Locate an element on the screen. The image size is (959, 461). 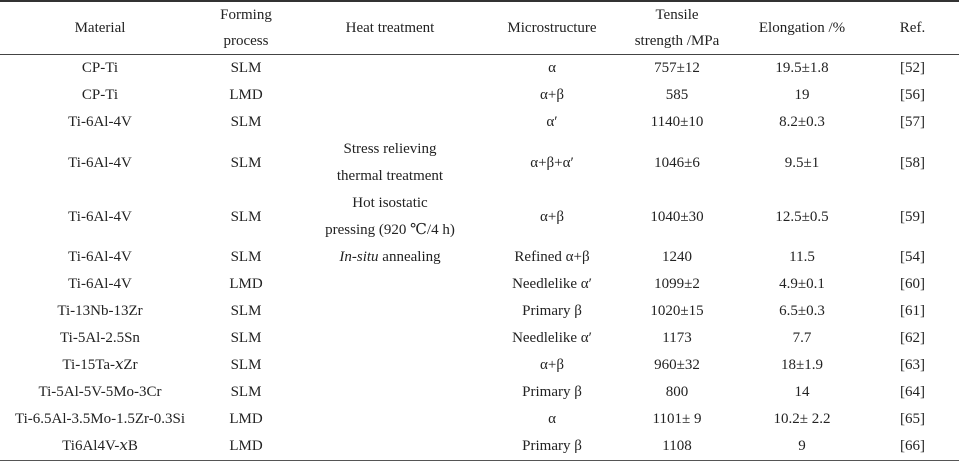
heat-treatment-line: annealing is located at coordinates (409, 257).